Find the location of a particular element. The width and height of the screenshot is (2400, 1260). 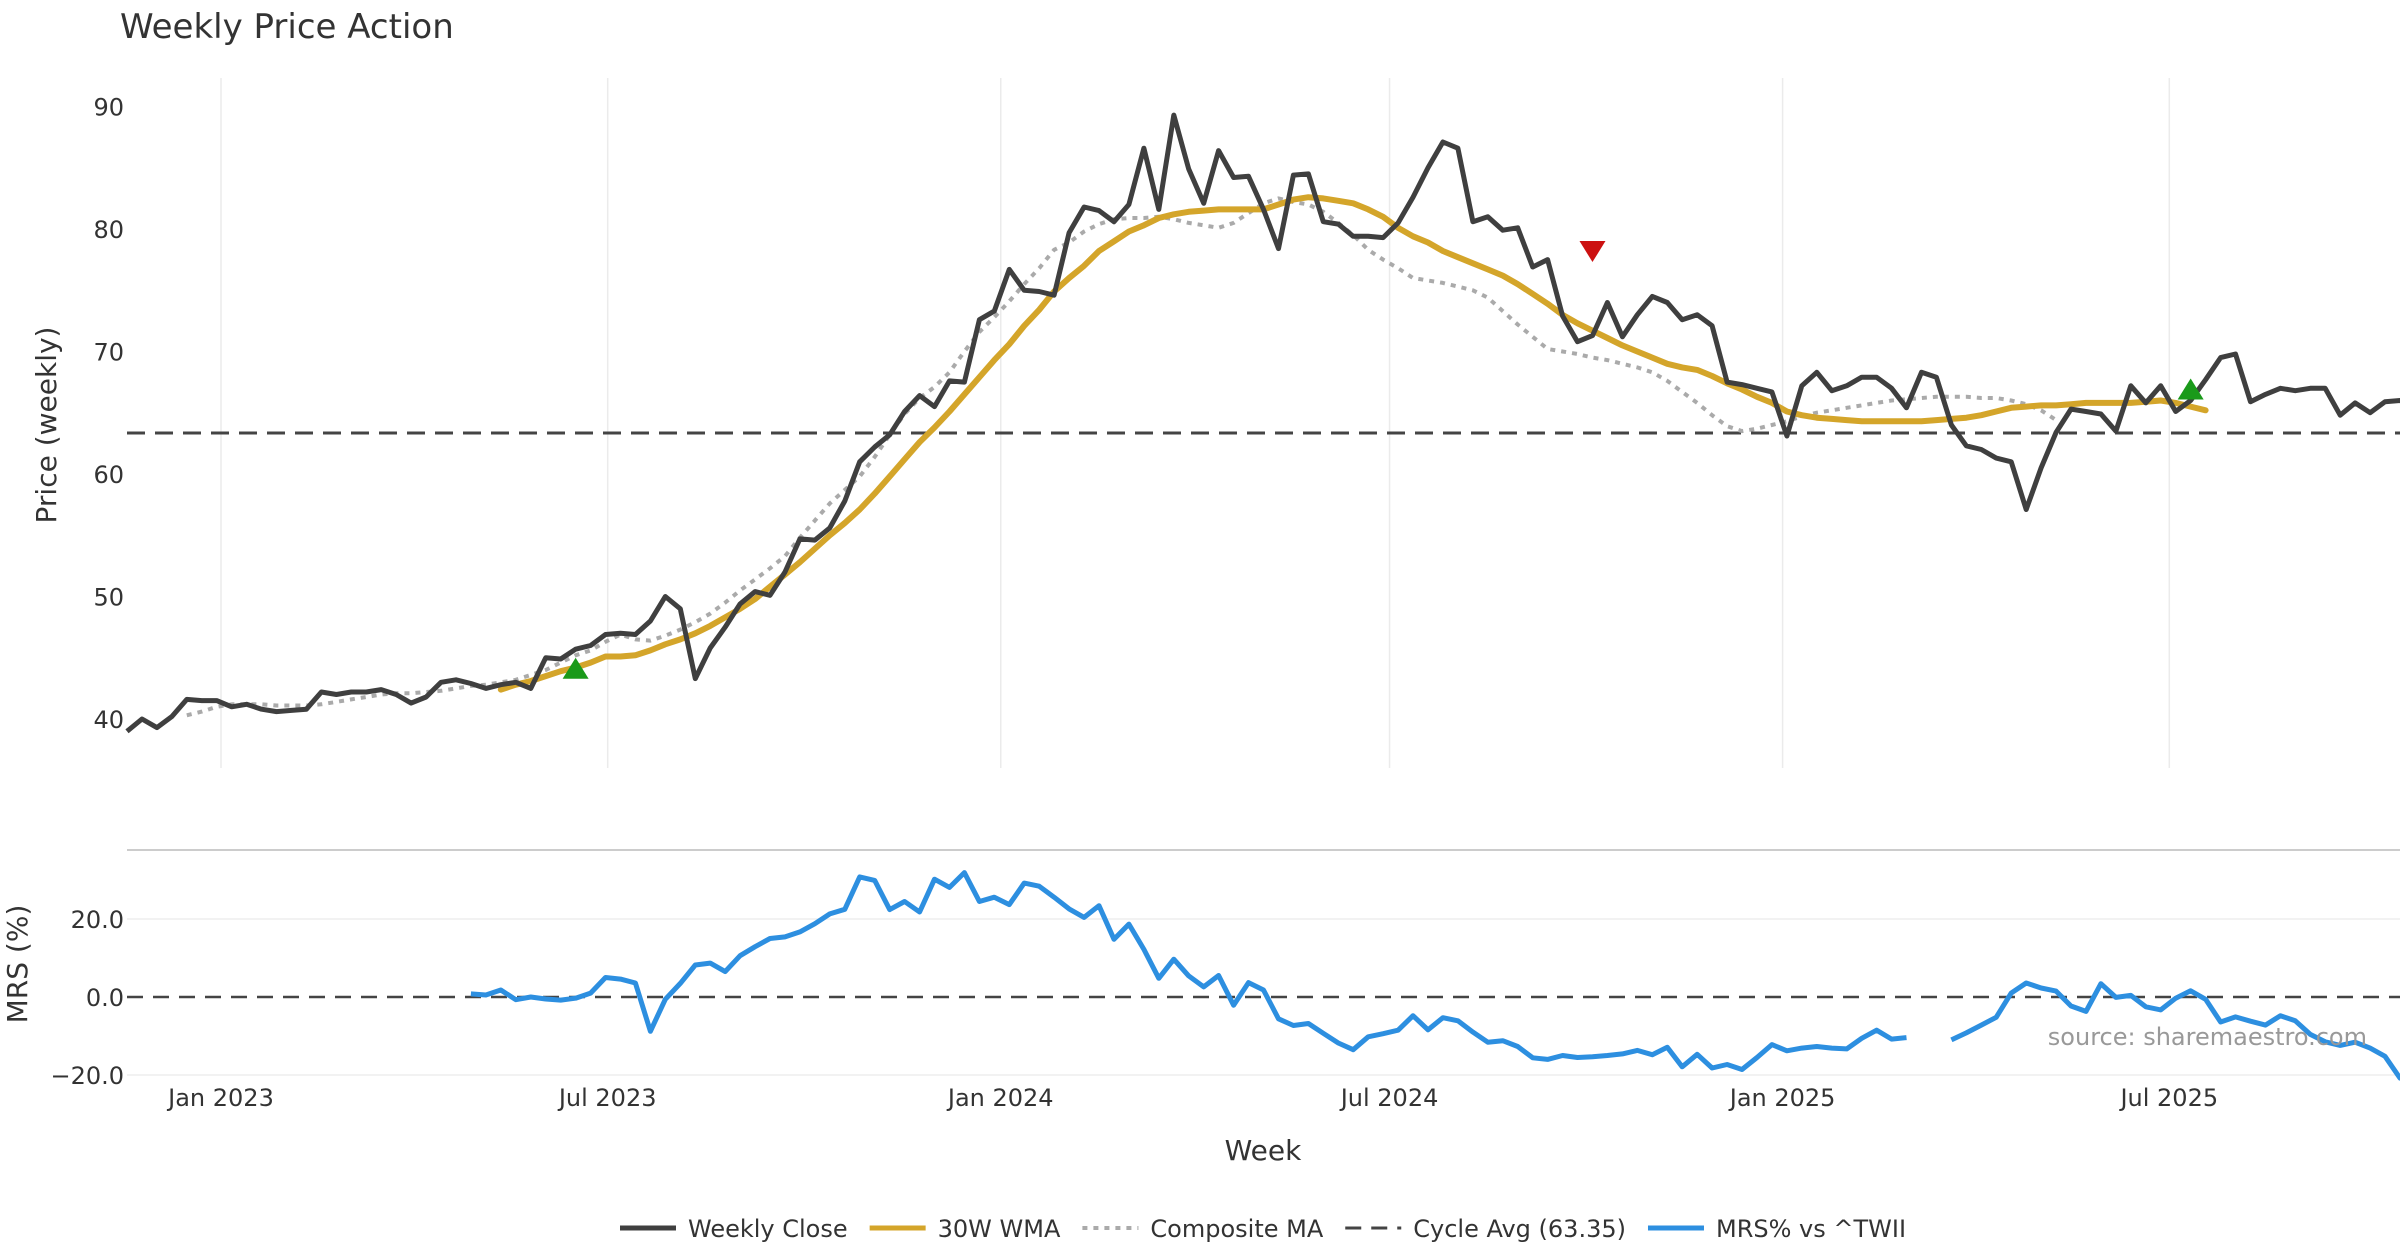

price-y-tick-label: 60 is located at coordinates (108, 475).